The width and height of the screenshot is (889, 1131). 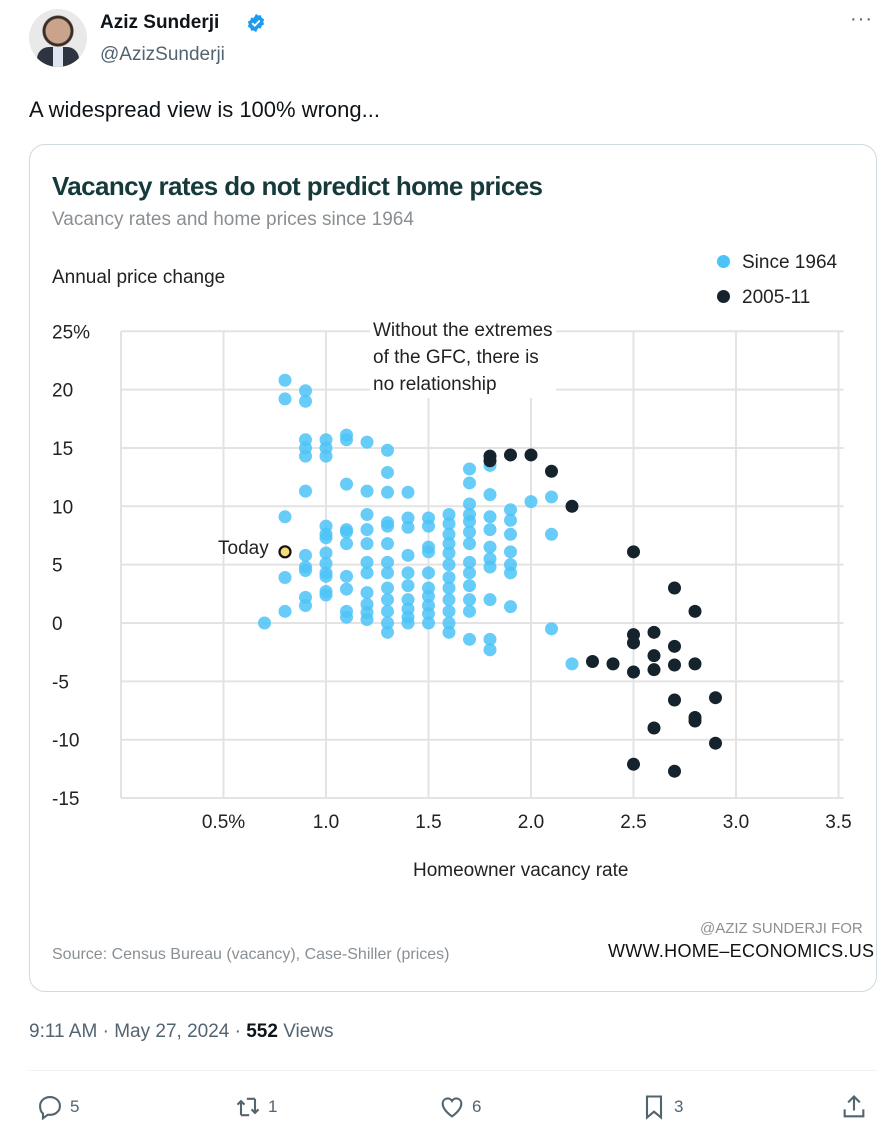 What do you see at coordinates (58, 38) in the screenshot?
I see `avatar` at bounding box center [58, 38].